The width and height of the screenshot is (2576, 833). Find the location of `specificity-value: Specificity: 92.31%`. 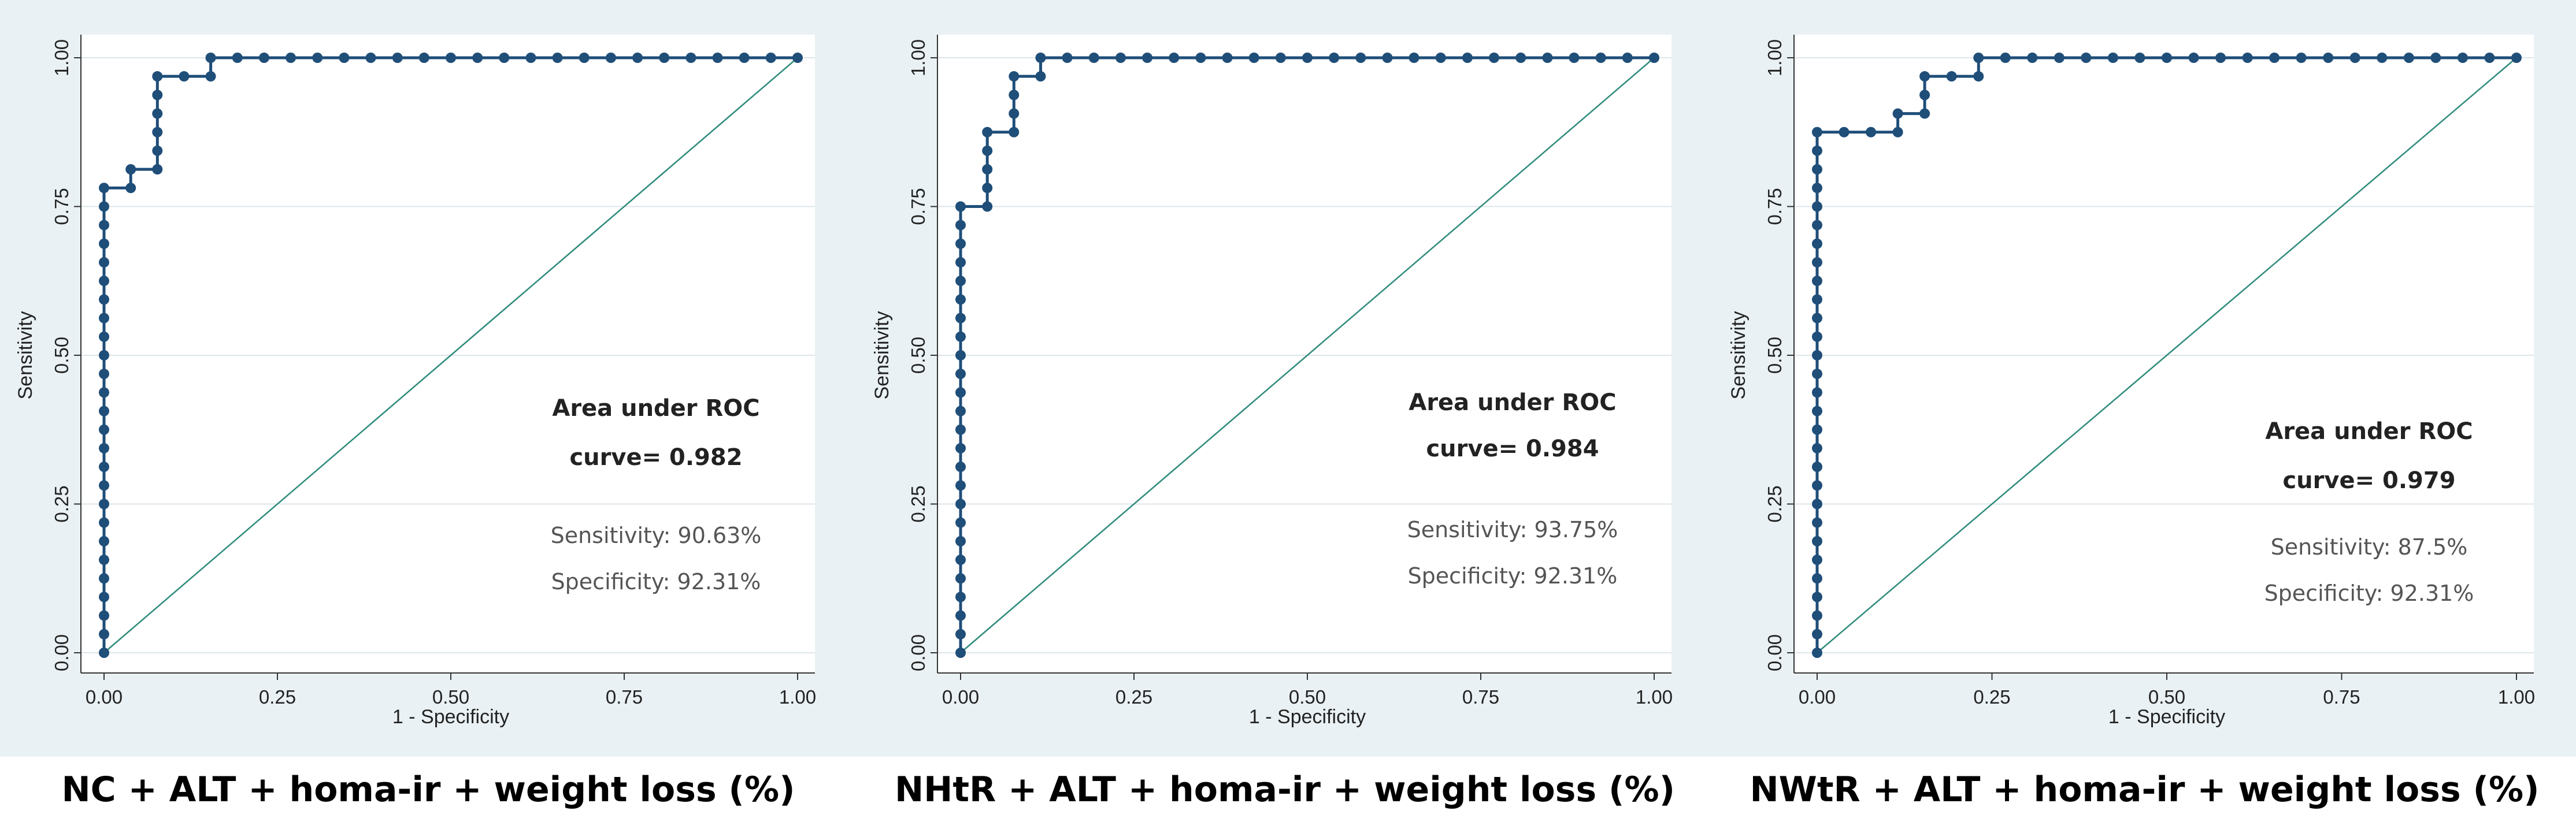

specificity-value: Specificity: 92.31% is located at coordinates (2369, 593).